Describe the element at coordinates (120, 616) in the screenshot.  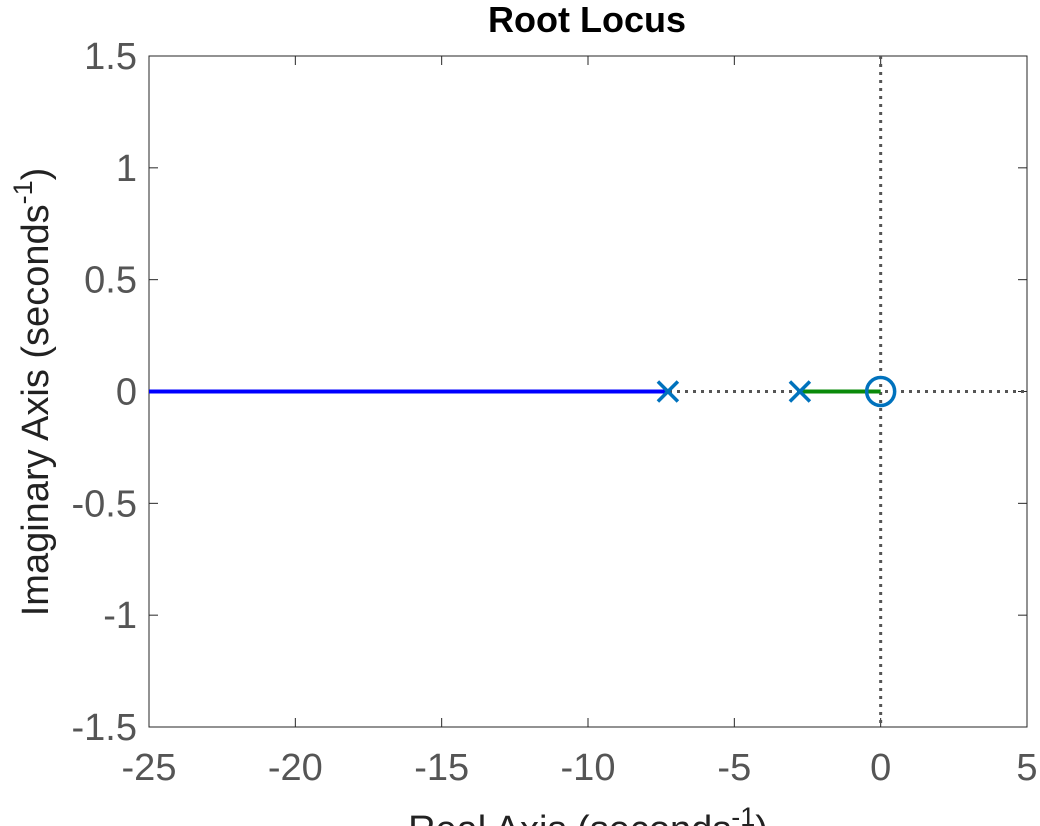
I see `y-tick-label: -1` at that location.